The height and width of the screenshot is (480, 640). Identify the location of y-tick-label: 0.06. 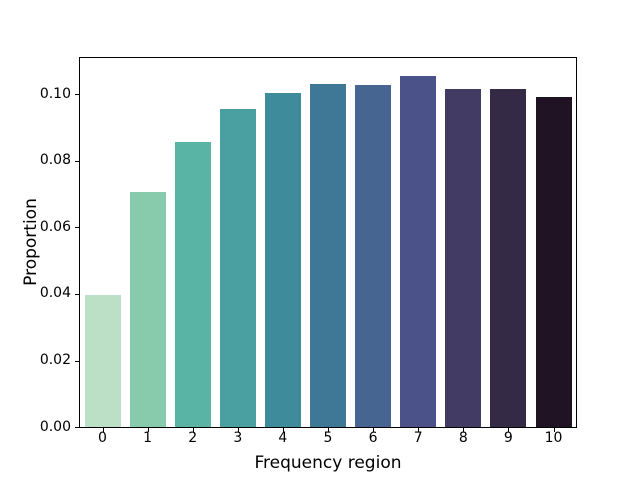
(55, 226).